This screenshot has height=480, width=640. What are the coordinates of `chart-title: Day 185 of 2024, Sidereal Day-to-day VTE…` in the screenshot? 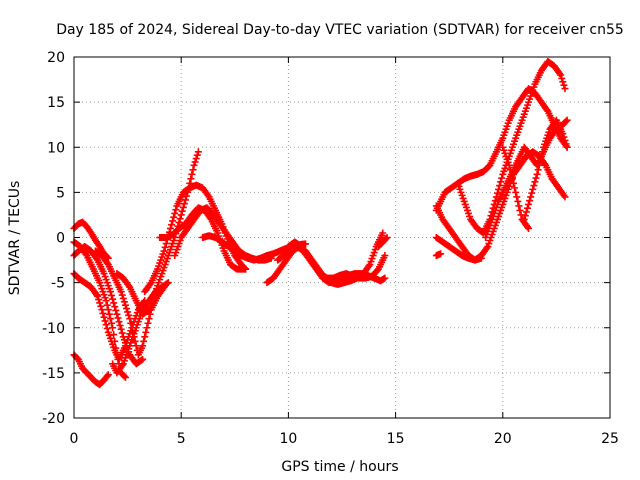 It's located at (340, 30).